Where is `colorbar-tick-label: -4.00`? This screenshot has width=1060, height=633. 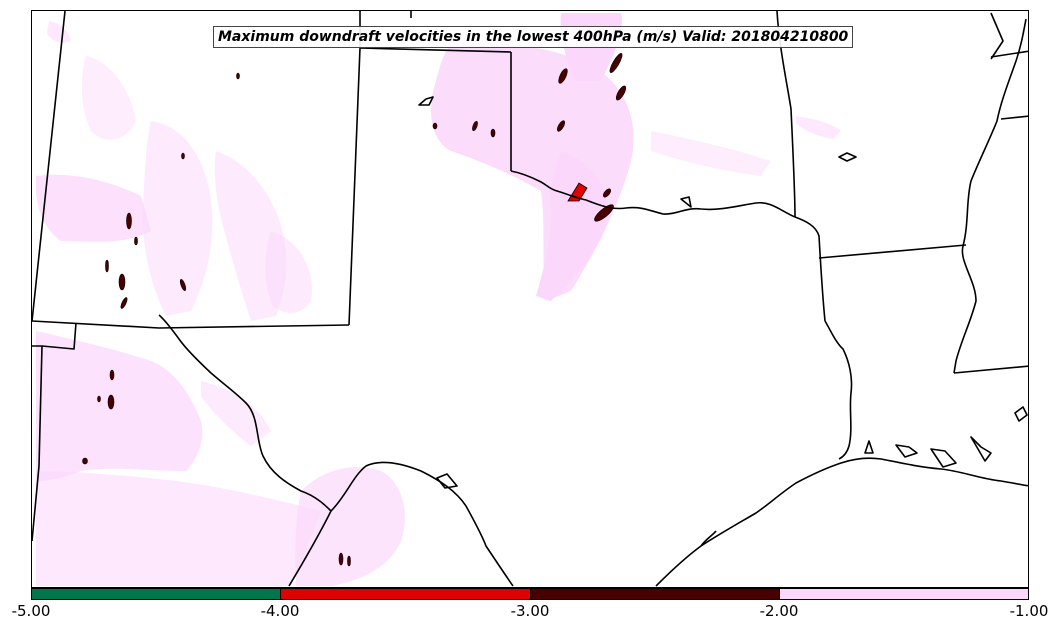
colorbar-tick-label: -4.00 is located at coordinates (280, 611).